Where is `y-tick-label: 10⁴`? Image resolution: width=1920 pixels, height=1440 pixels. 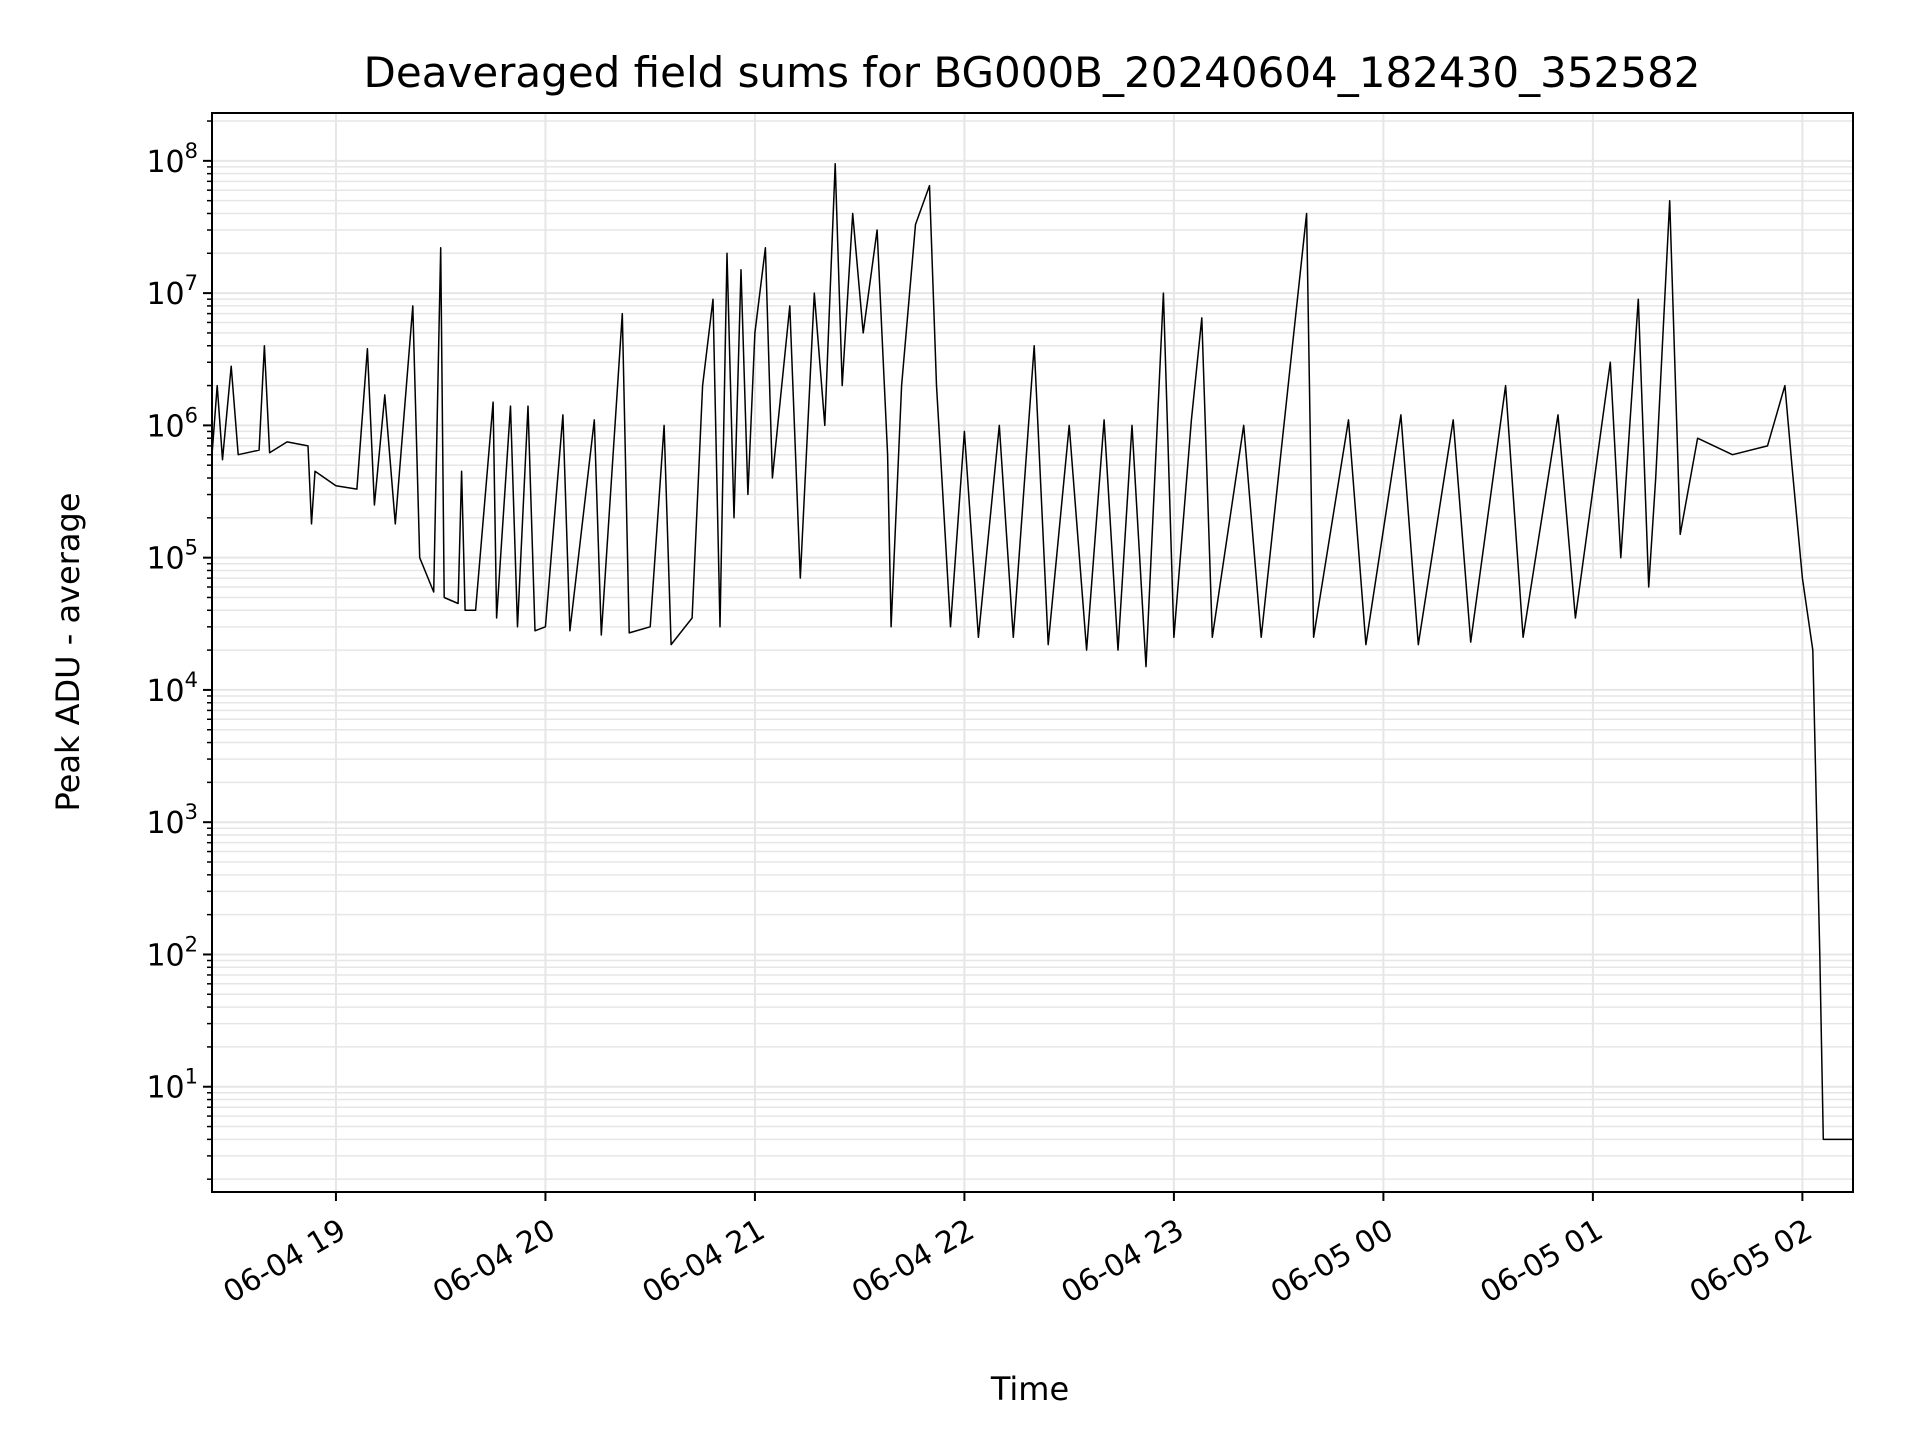
y-tick-label: 10⁴ is located at coordinates (172, 688).